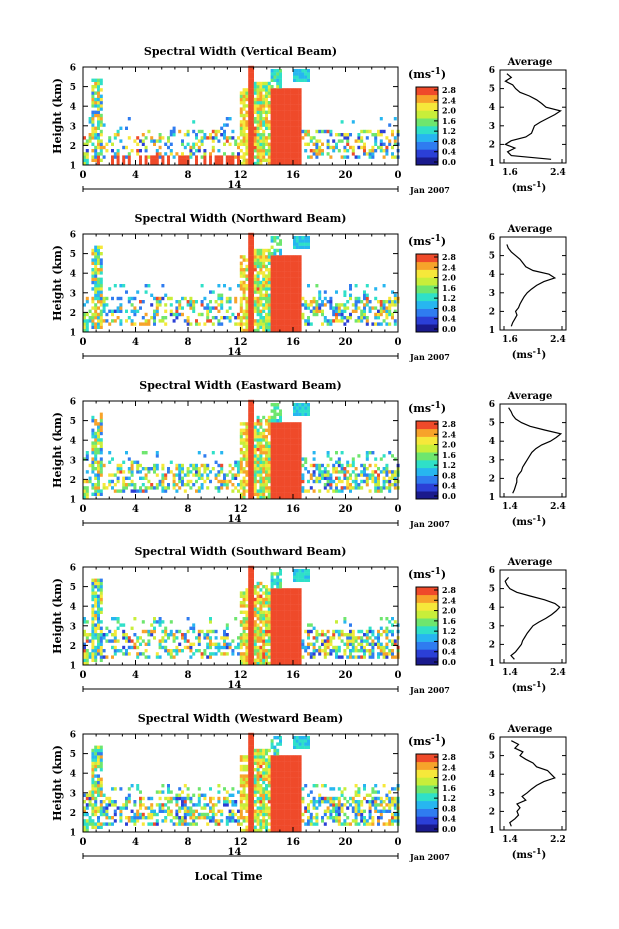  I want to click on x-tick-label: 8, so click(188, 675).